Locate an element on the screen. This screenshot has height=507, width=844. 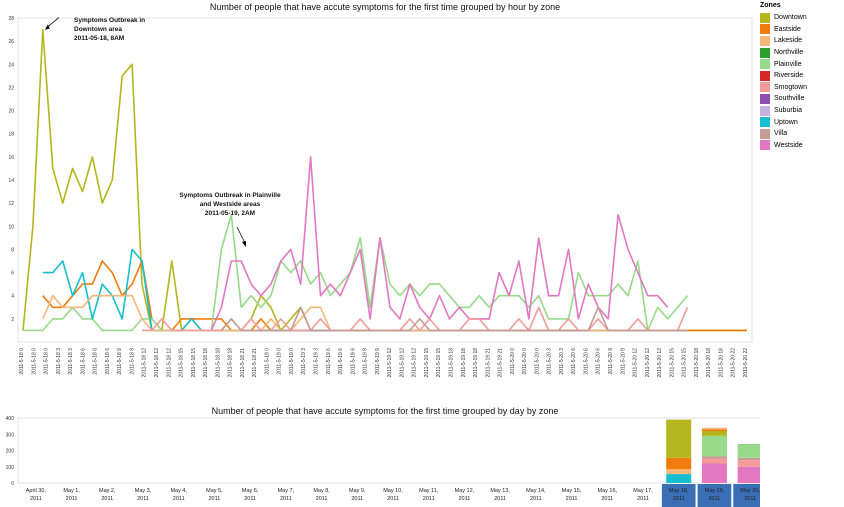
legend-item-southville: Southville is located at coordinates (802, 99).